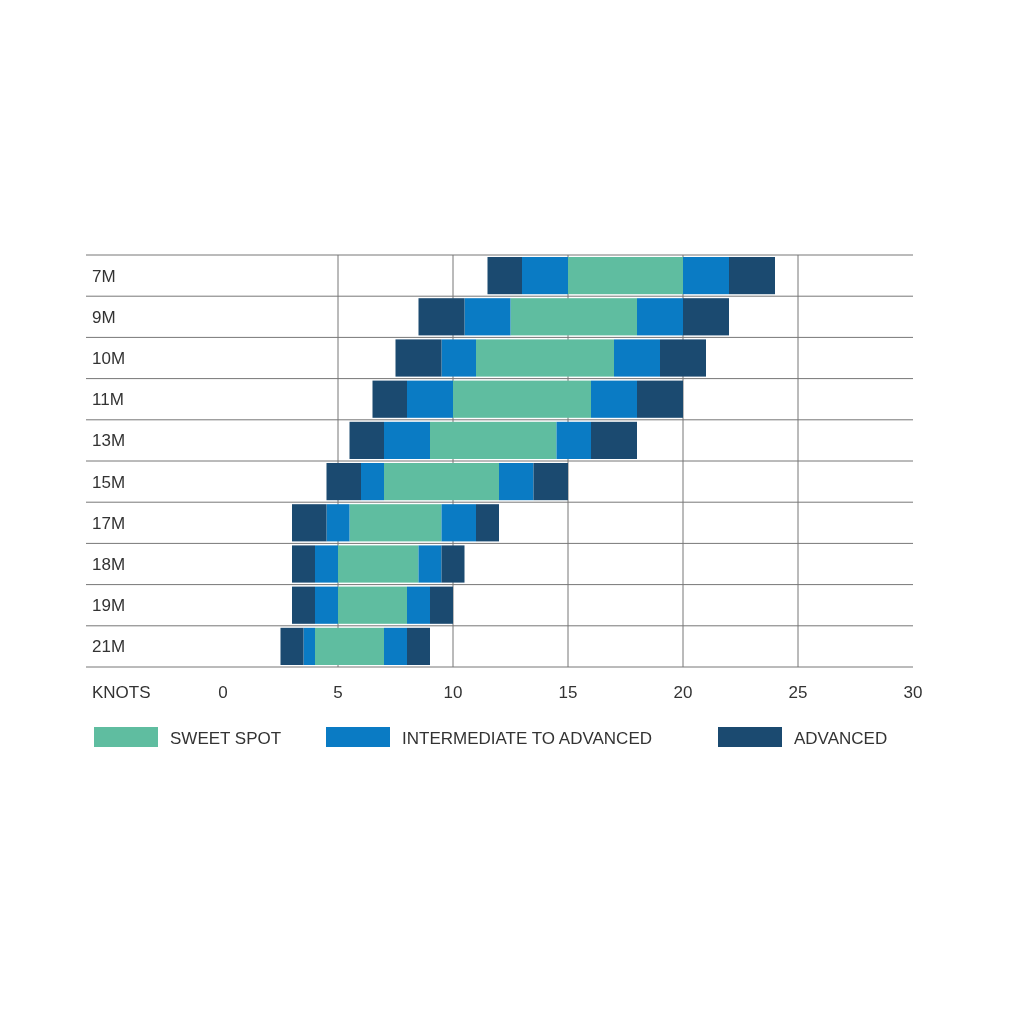 The image size is (1024, 1024). I want to click on y-tick-label: 13M, so click(109, 441).